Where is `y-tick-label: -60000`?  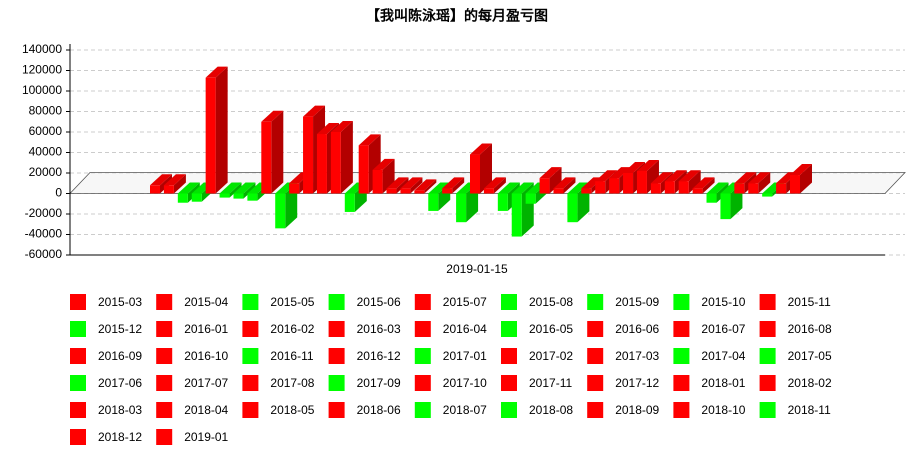
y-tick-label: -60000 is located at coordinates (44, 254).